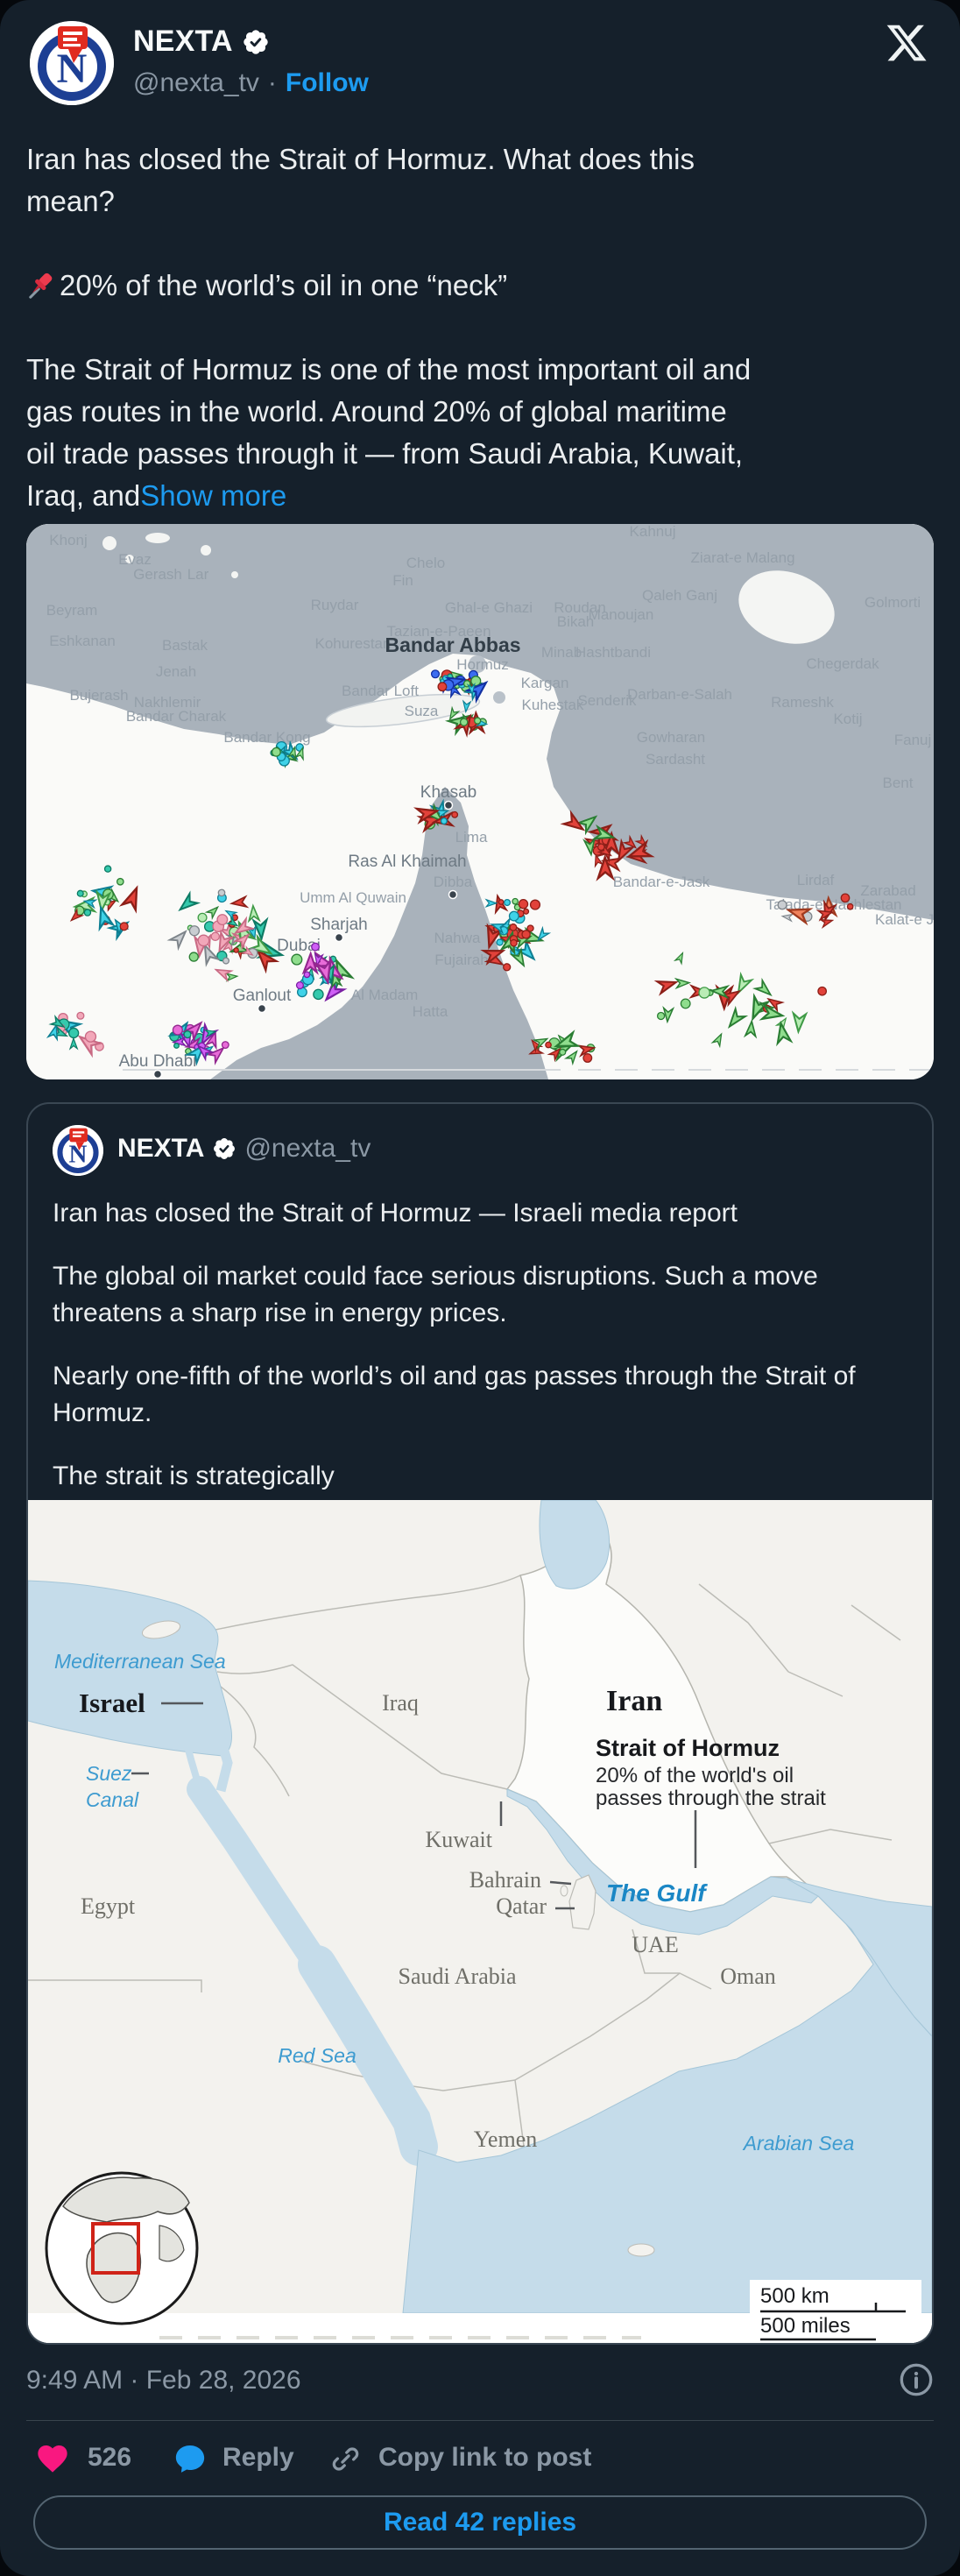  I want to click on map-place-label: Kohurestan, so click(353, 643).